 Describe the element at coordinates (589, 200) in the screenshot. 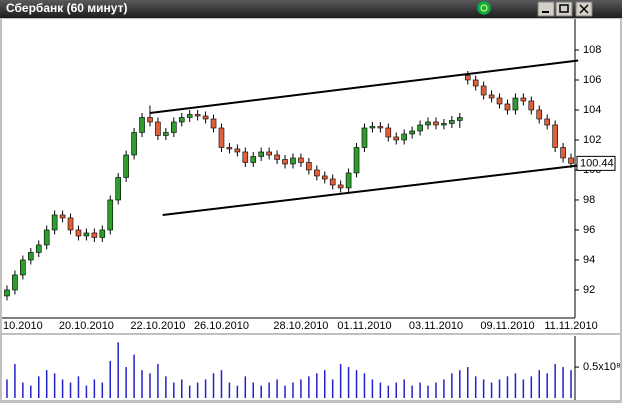

I see `y-tick-label: 98` at that location.